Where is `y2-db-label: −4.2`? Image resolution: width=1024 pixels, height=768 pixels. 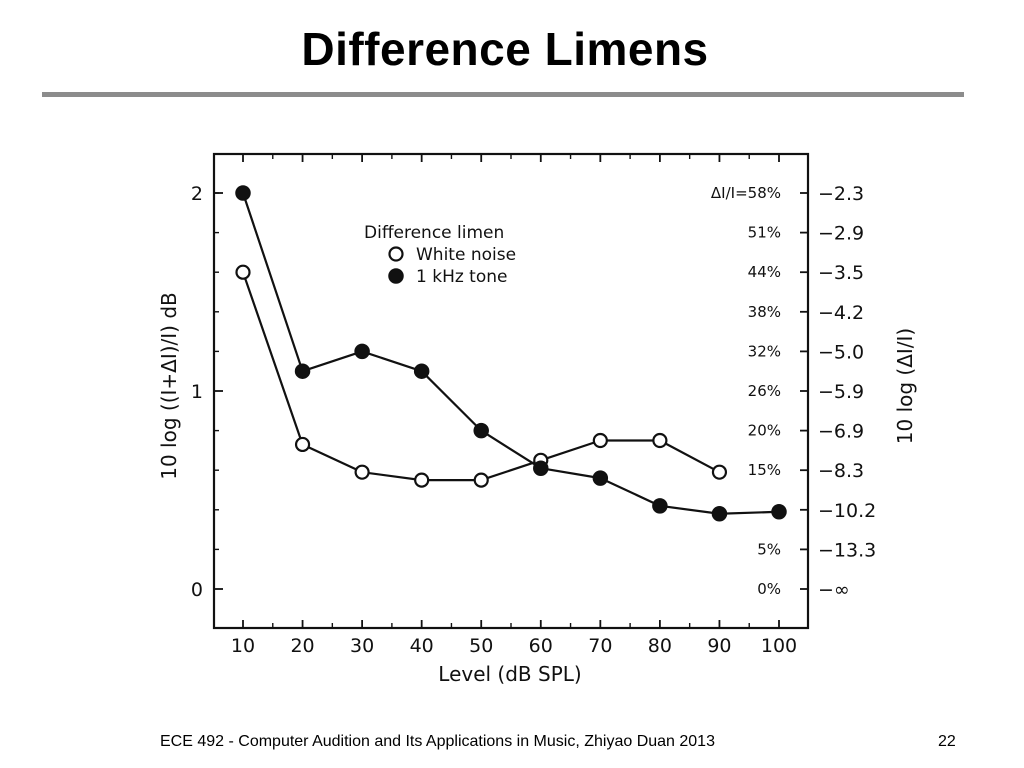 y2-db-label: −4.2 is located at coordinates (841, 313).